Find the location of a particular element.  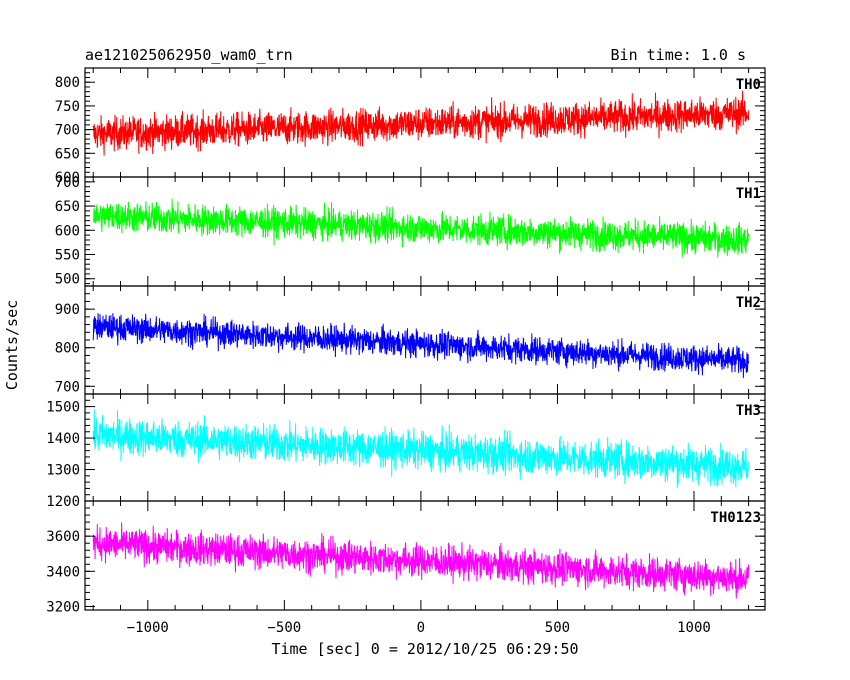

panel-th2: 700 800 900 TH2 is located at coordinates (410, 340).